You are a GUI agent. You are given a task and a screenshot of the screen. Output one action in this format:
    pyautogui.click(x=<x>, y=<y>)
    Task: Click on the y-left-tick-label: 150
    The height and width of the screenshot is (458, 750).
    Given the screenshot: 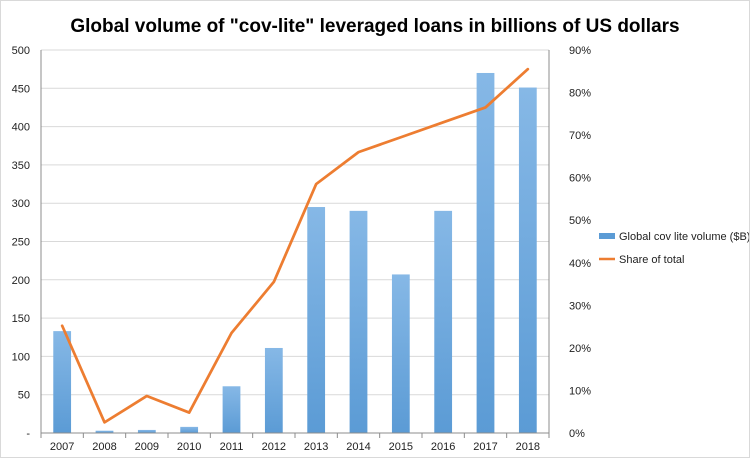 What is the action you would take?
    pyautogui.click(x=21, y=319)
    